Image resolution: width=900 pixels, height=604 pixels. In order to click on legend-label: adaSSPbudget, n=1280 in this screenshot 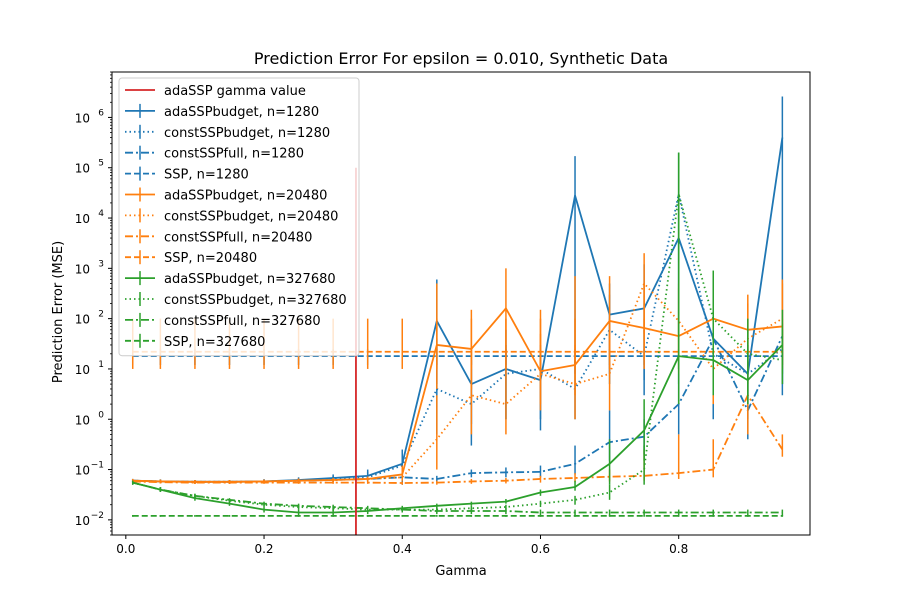, I will do `click(241, 112)`.